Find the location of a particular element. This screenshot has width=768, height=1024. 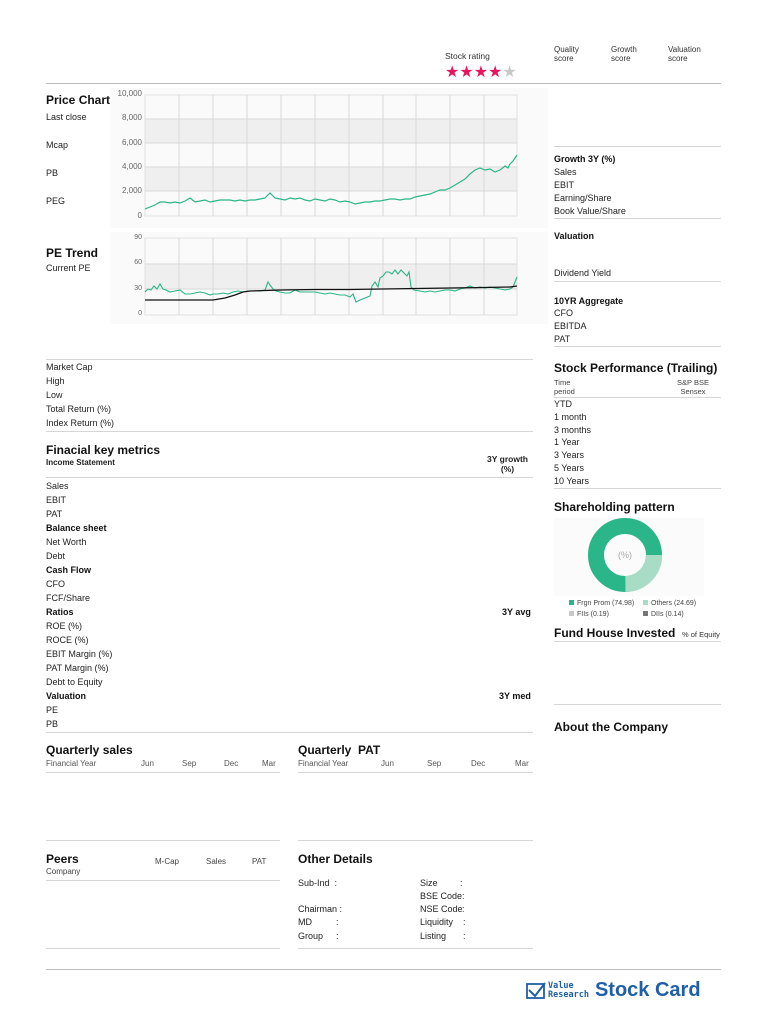

shareholding-donut-svg: (%) is located at coordinates (625, 555).